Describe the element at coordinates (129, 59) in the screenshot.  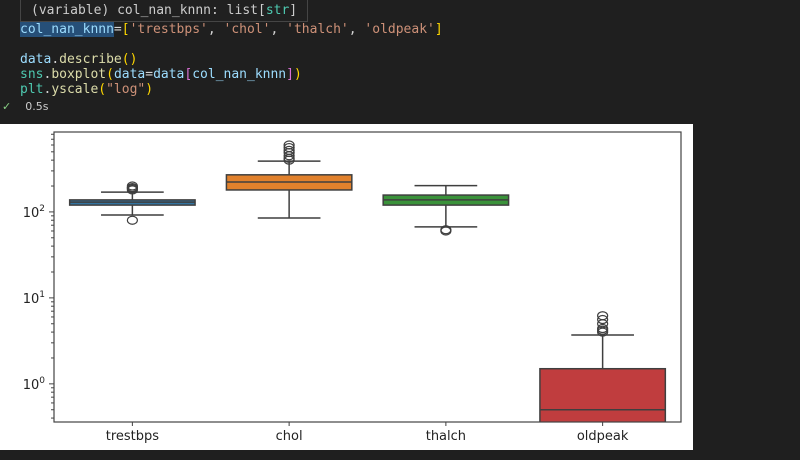
I see `code-token: ()` at that location.